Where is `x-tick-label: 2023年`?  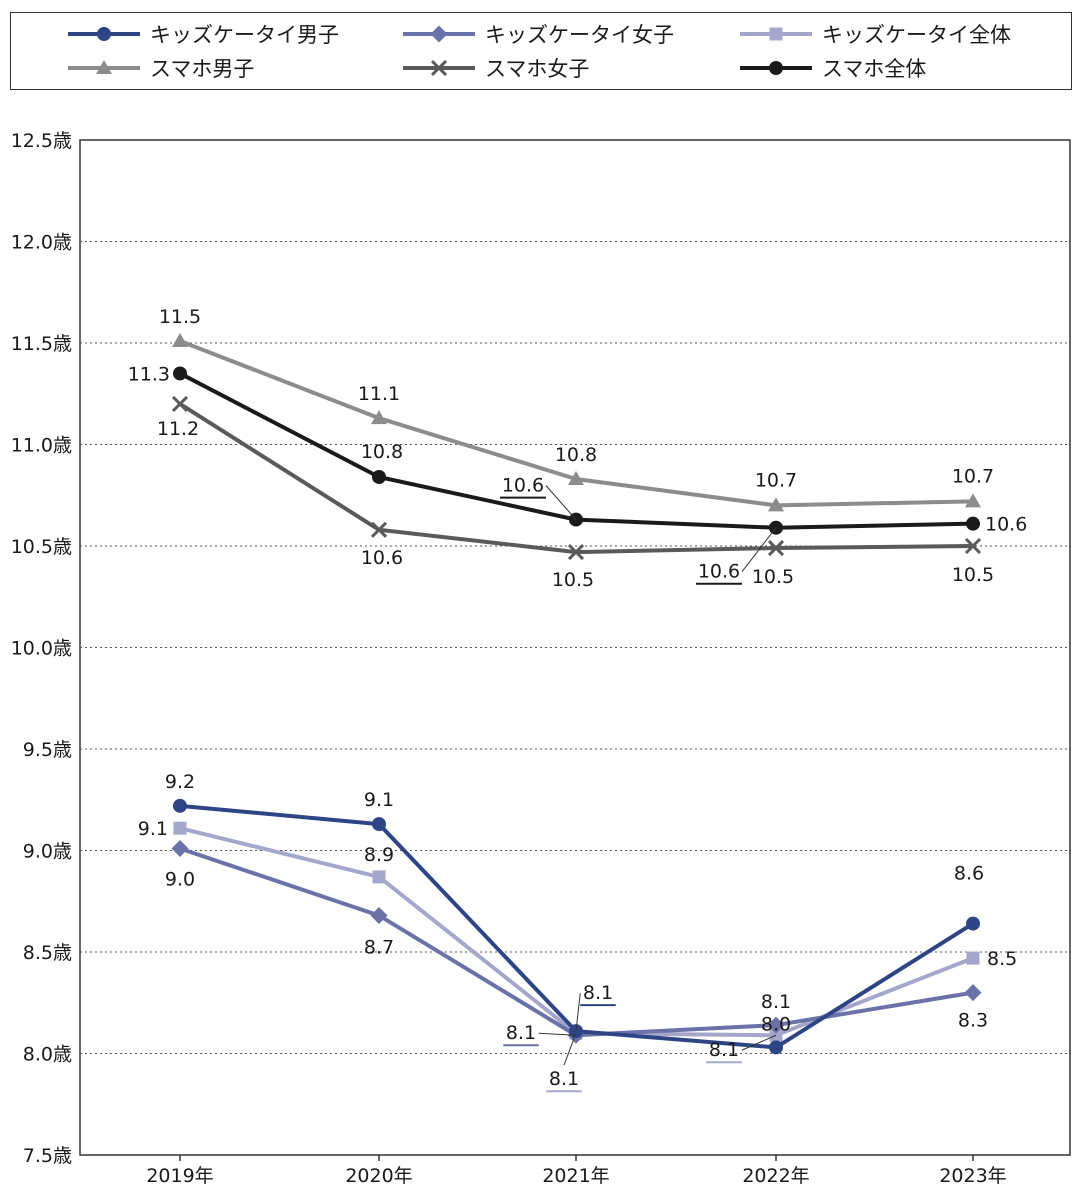 x-tick-label: 2023年 is located at coordinates (972, 1176).